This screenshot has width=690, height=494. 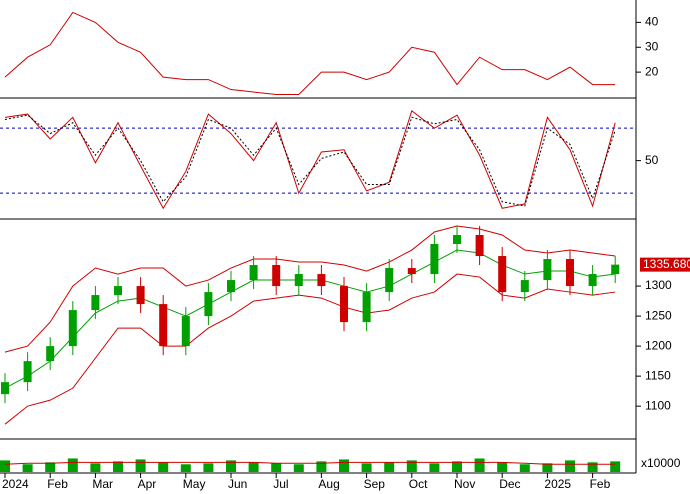 What do you see at coordinates (194, 484) in the screenshot?
I see `x-tick-label: May` at bounding box center [194, 484].